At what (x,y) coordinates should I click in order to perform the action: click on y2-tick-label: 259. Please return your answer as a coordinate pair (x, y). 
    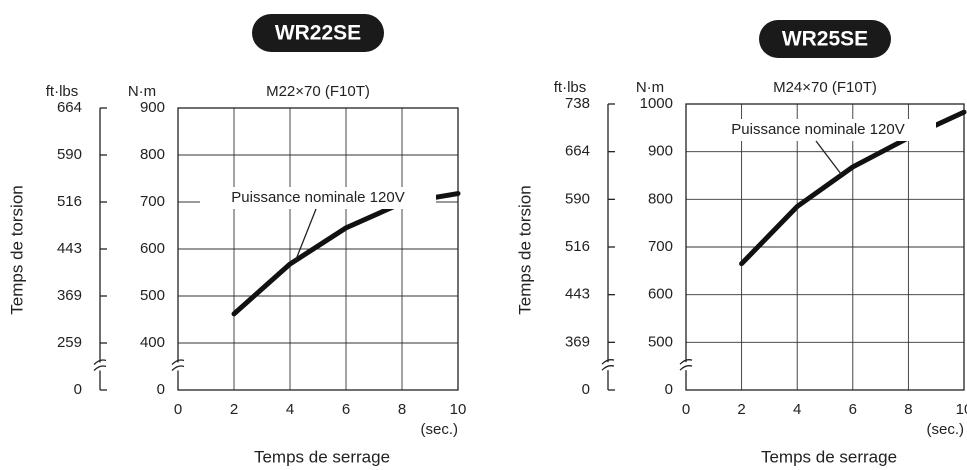
    Looking at the image, I should click on (69, 342).